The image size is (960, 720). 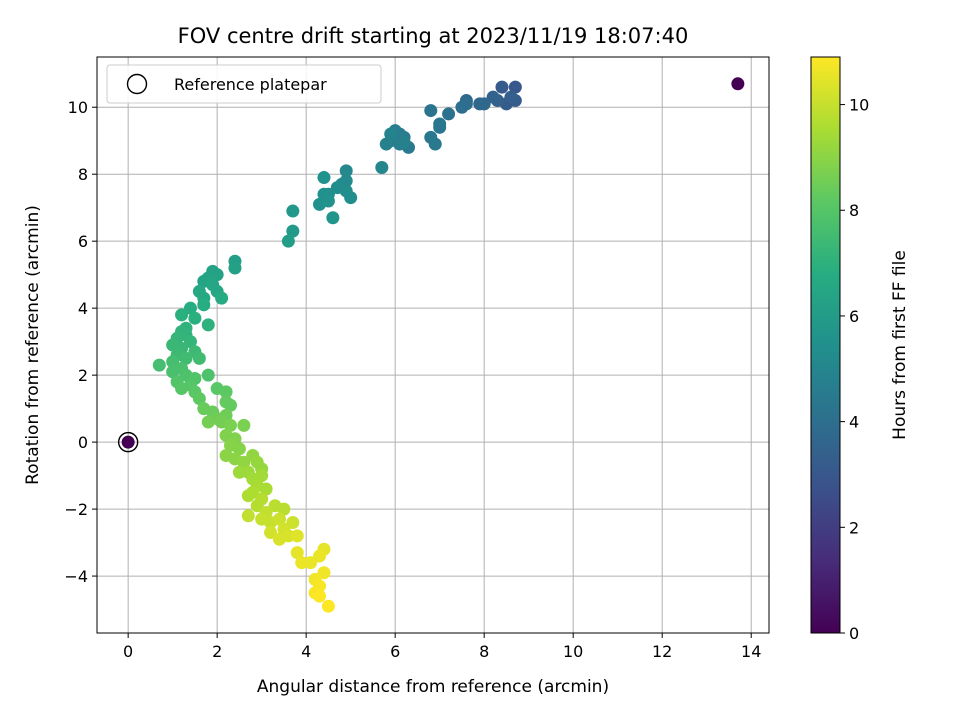 I want to click on legend: Reference platepar, so click(x=244, y=84).